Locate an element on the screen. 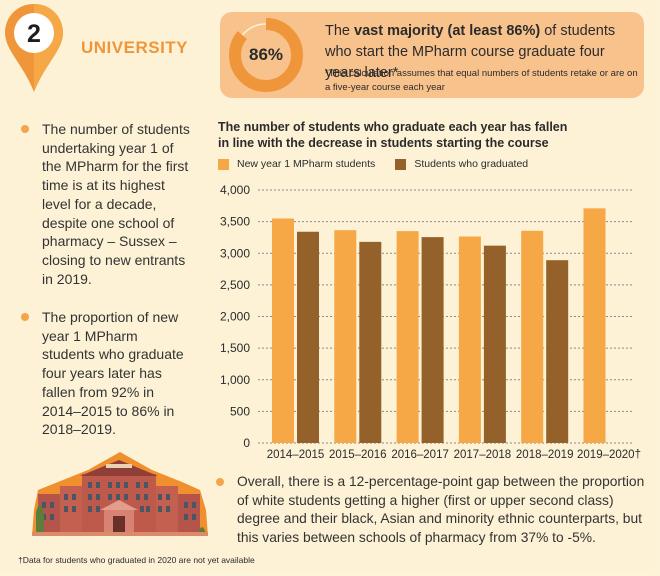 This screenshot has width=660, height=576. x-tick-label: 2014–2015 is located at coordinates (296, 455).